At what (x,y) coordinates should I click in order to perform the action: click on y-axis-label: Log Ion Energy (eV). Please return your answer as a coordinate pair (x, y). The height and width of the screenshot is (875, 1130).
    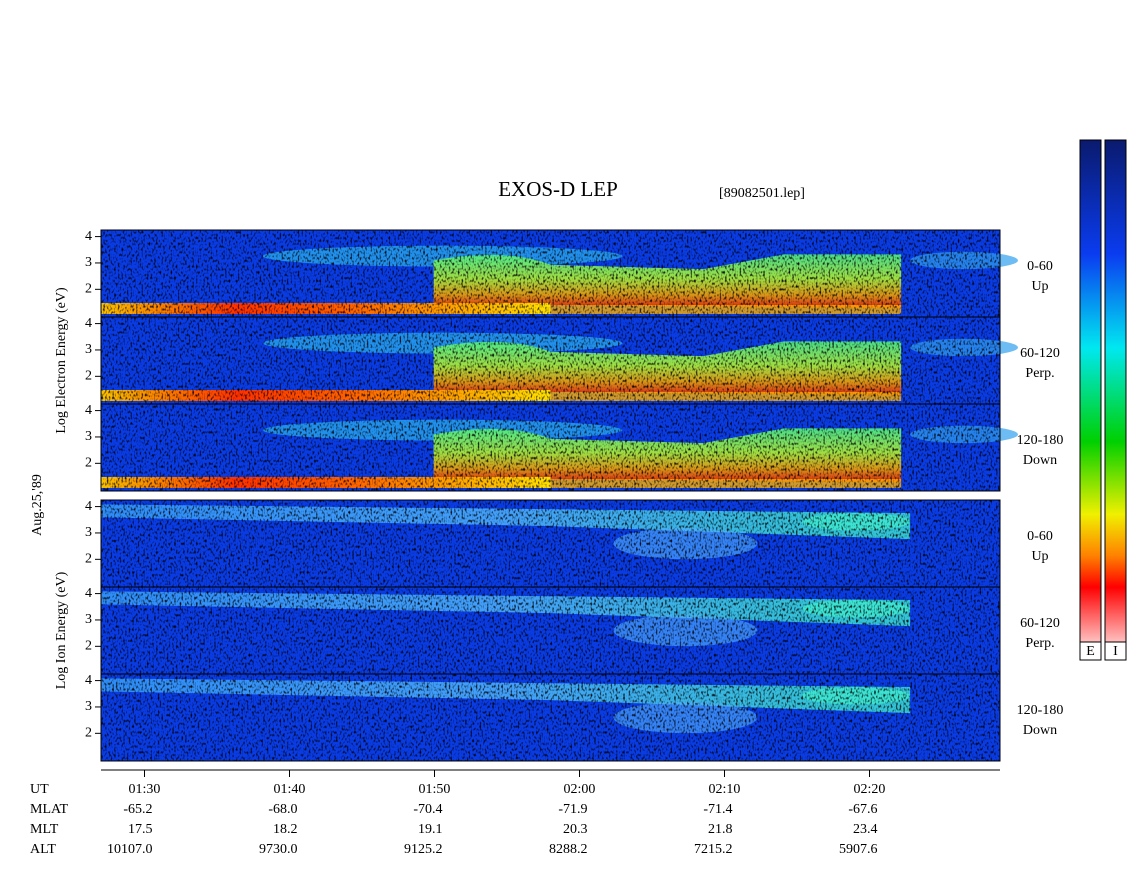
    Looking at the image, I should click on (61, 630).